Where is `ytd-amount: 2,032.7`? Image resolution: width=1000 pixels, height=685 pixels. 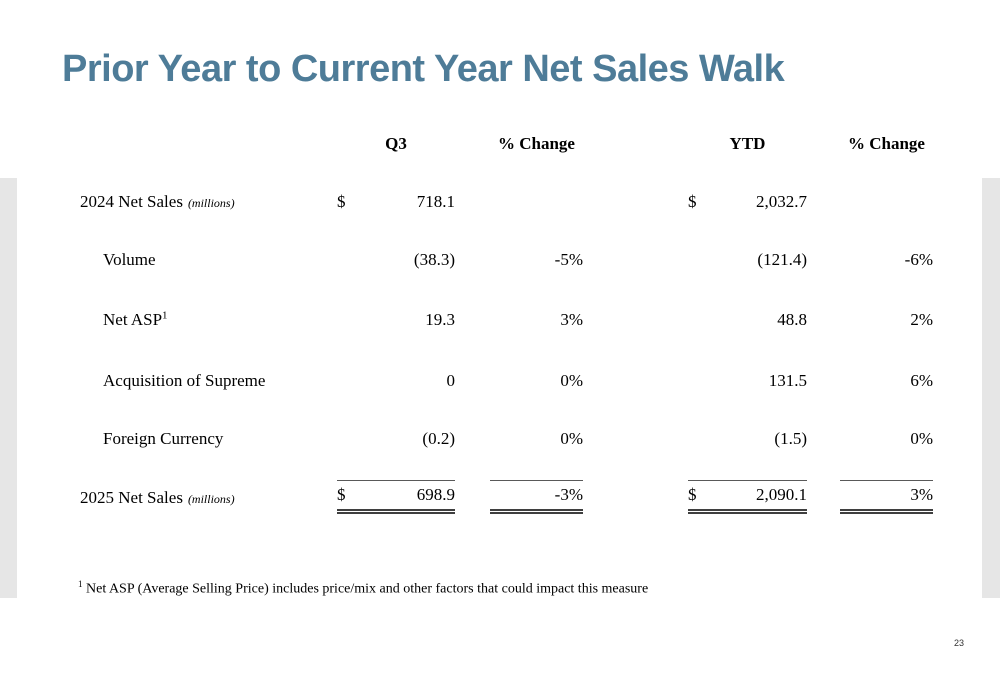
ytd-amount: 2,032.7 is located at coordinates (781, 201).